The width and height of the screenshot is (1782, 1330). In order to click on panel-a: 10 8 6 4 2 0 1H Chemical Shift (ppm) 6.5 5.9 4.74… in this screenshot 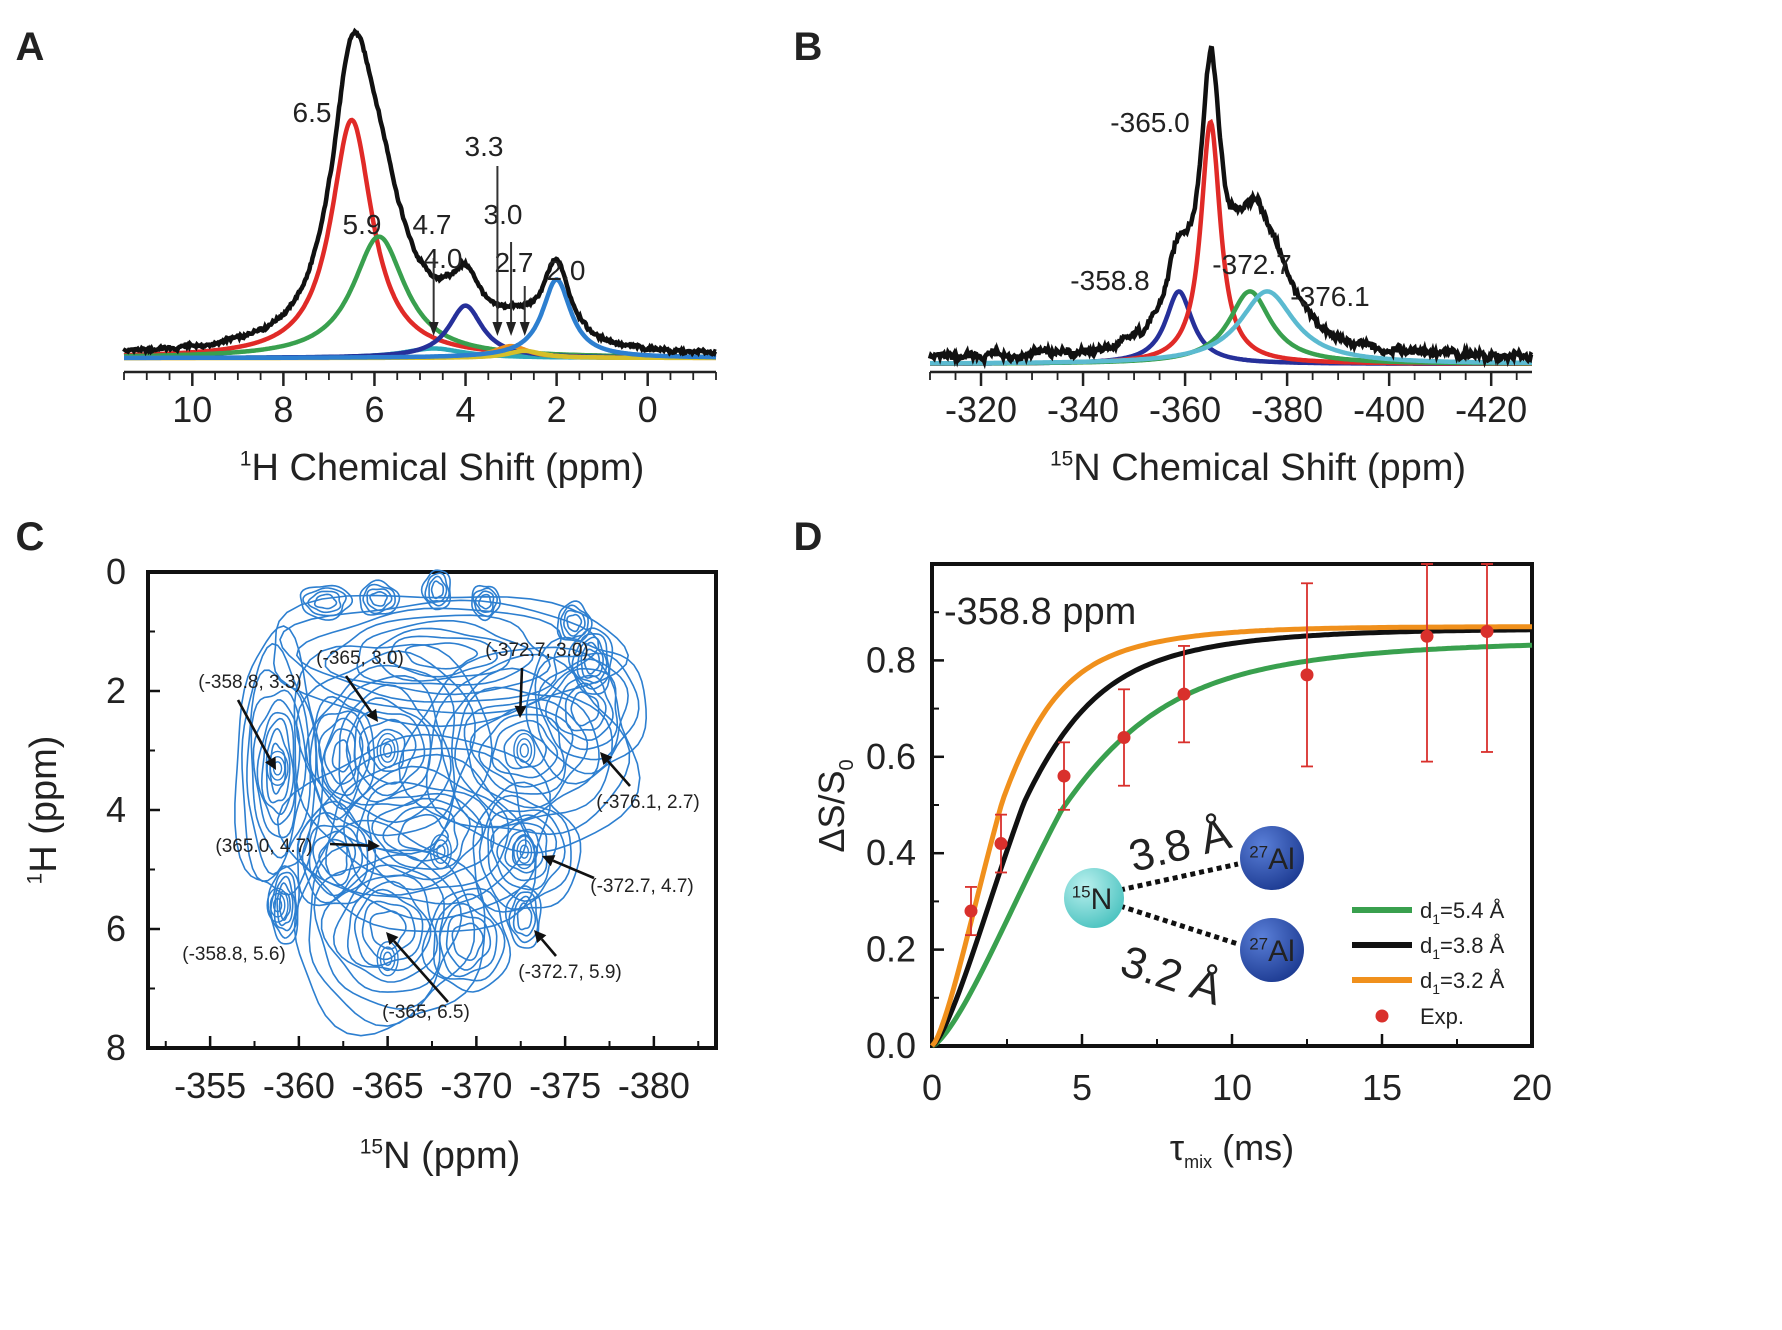, I will do `click(420, 258)`.